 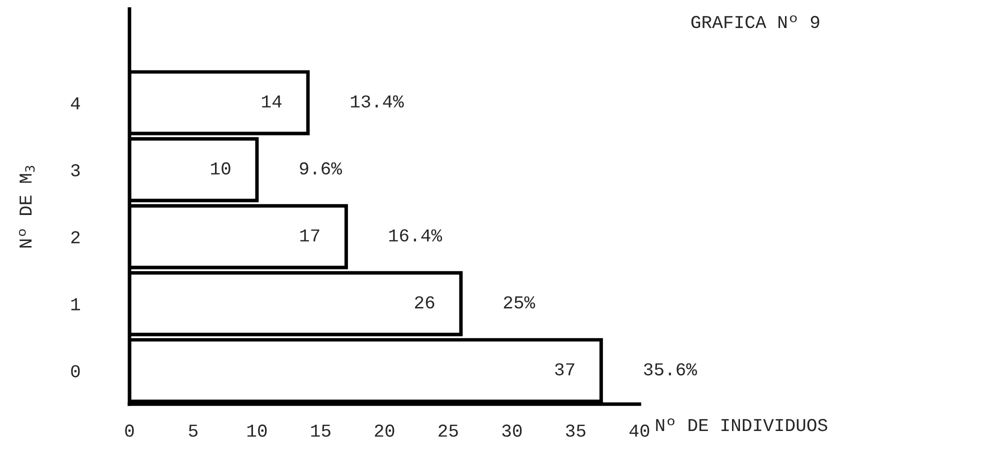 What do you see at coordinates (384, 430) in the screenshot?
I see `x-tick-label: 20` at bounding box center [384, 430].